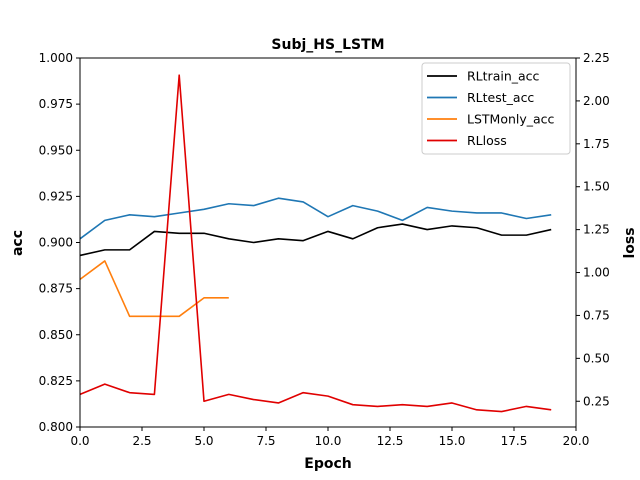 This screenshot has height=480, width=640. I want to click on legend: RLtrain_acc RLtest_acc LSTMonly_acc RLloss, so click(496, 108).